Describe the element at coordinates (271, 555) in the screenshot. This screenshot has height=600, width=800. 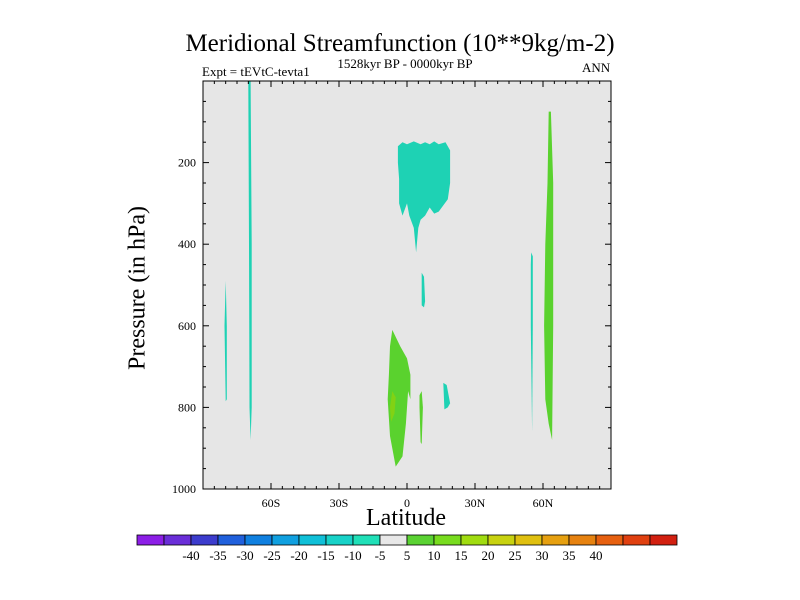
I see `colorbar-label: -25` at that location.